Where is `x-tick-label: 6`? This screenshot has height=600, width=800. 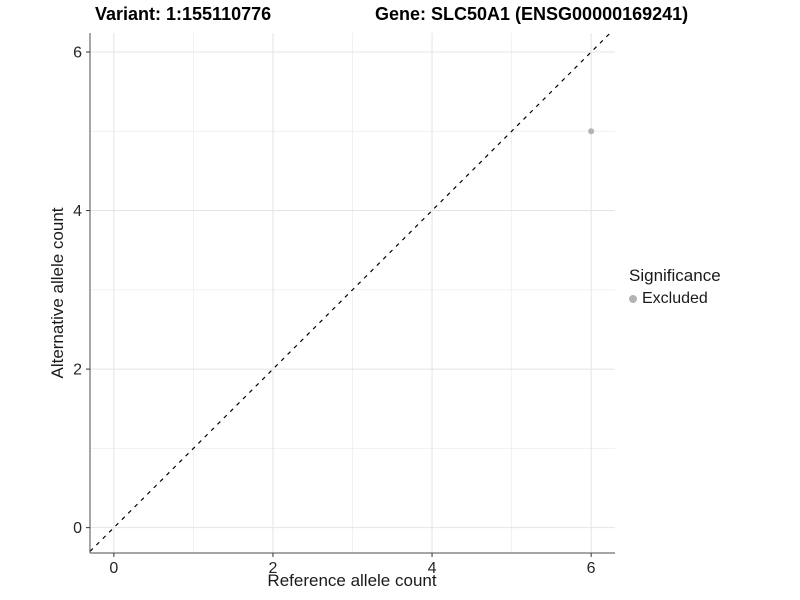
x-tick-label: 6 is located at coordinates (591, 568).